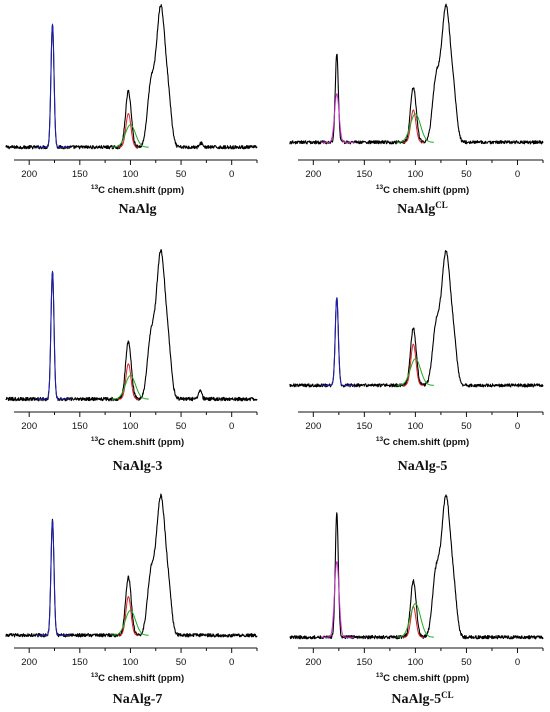  I want to click on spectrum-panel: 200 150 100 50 0 13C chem.shift (ppm) NaAlg-3, so click(131, 361).